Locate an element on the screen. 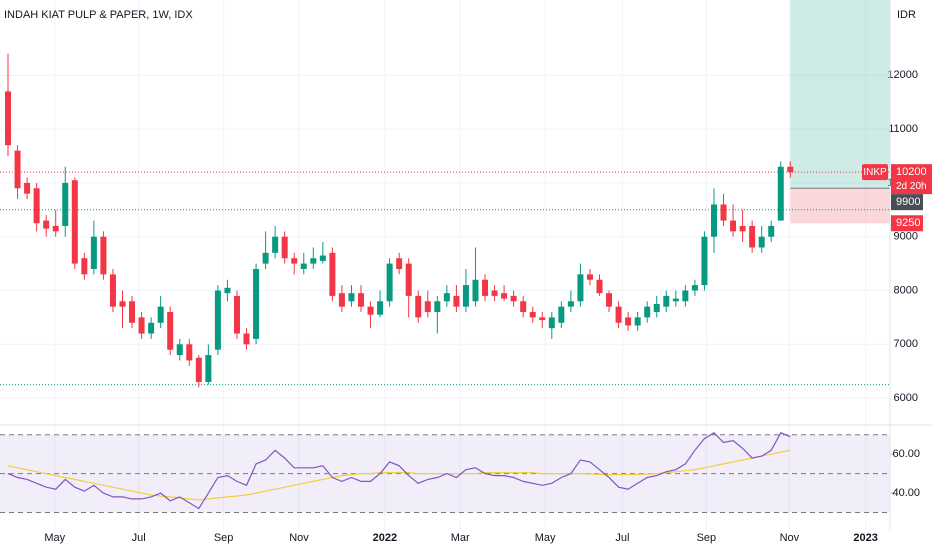  currency-label: IDR is located at coordinates (906, 15).